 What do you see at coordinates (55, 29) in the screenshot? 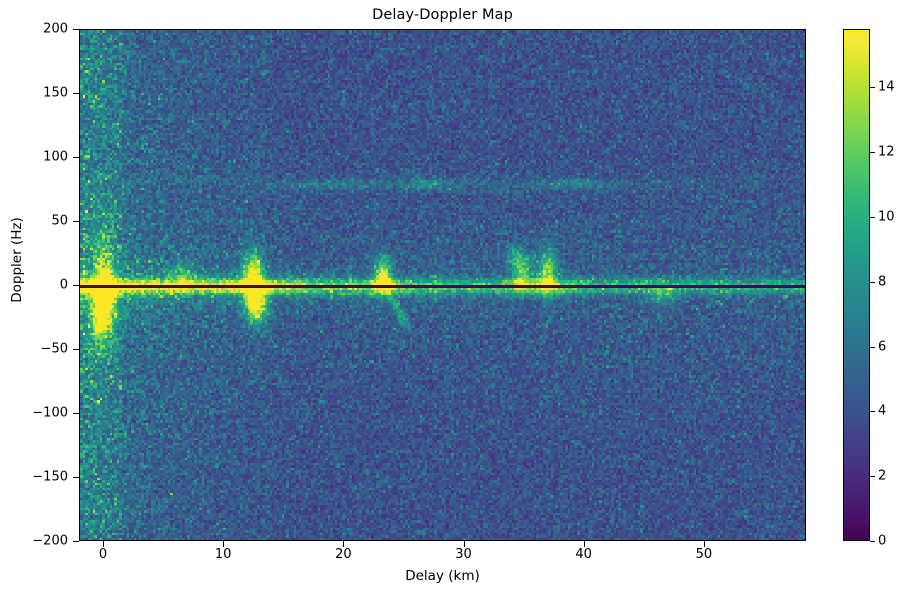
I see `y-tick-label: 200` at bounding box center [55, 29].